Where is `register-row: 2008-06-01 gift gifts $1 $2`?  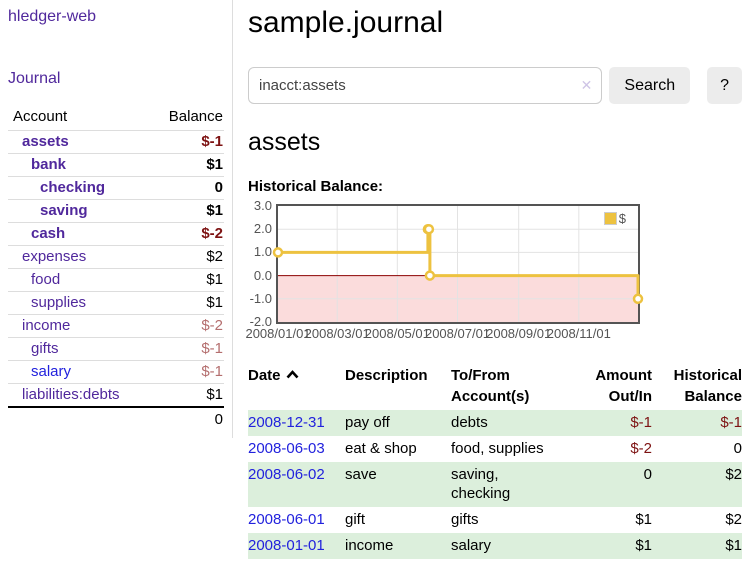 register-row: 2008-06-01 gift gifts $1 $2 is located at coordinates (495, 520).